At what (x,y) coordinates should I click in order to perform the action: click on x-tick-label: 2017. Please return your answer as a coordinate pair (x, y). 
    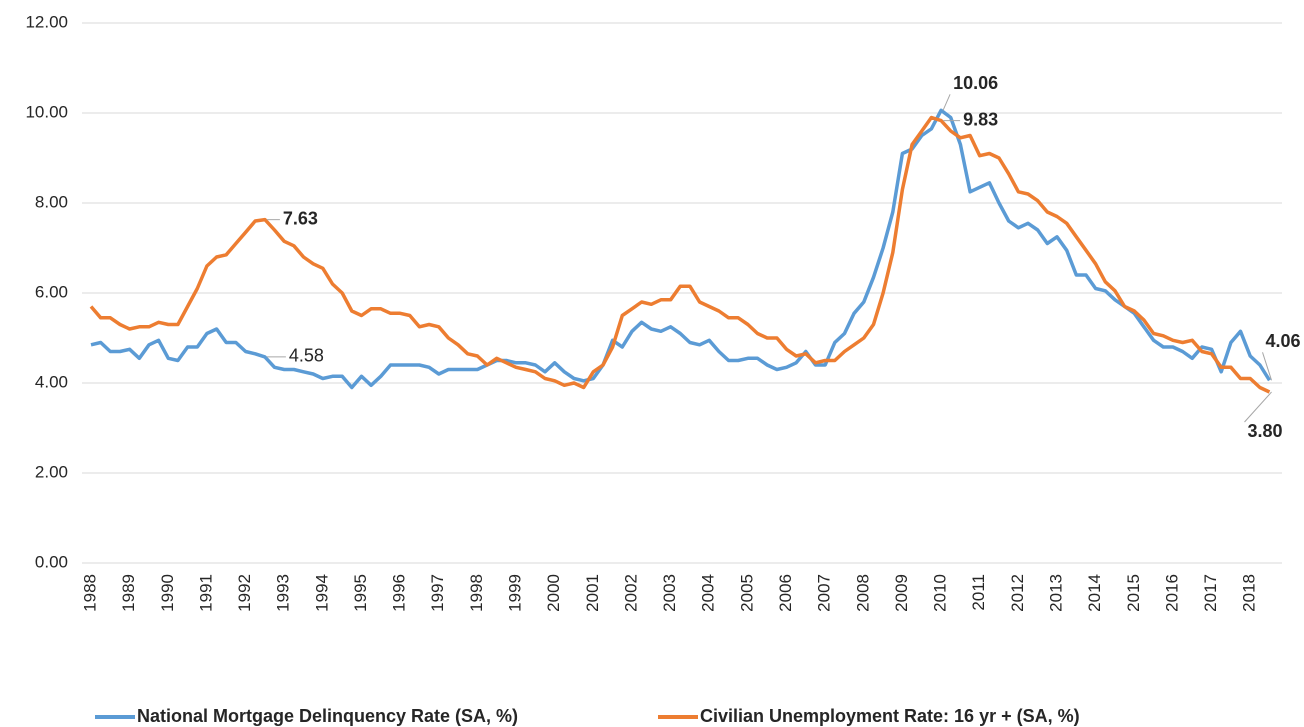
    Looking at the image, I should click on (1210, 593).